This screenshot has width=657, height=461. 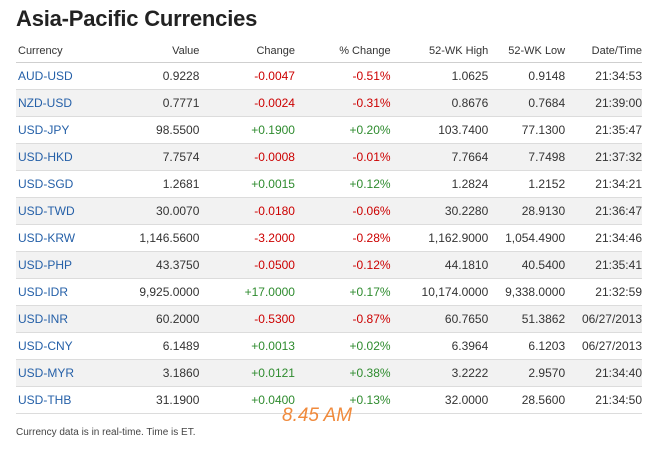 I want to click on high-cell: 10,174.0000, so click(x=439, y=292).